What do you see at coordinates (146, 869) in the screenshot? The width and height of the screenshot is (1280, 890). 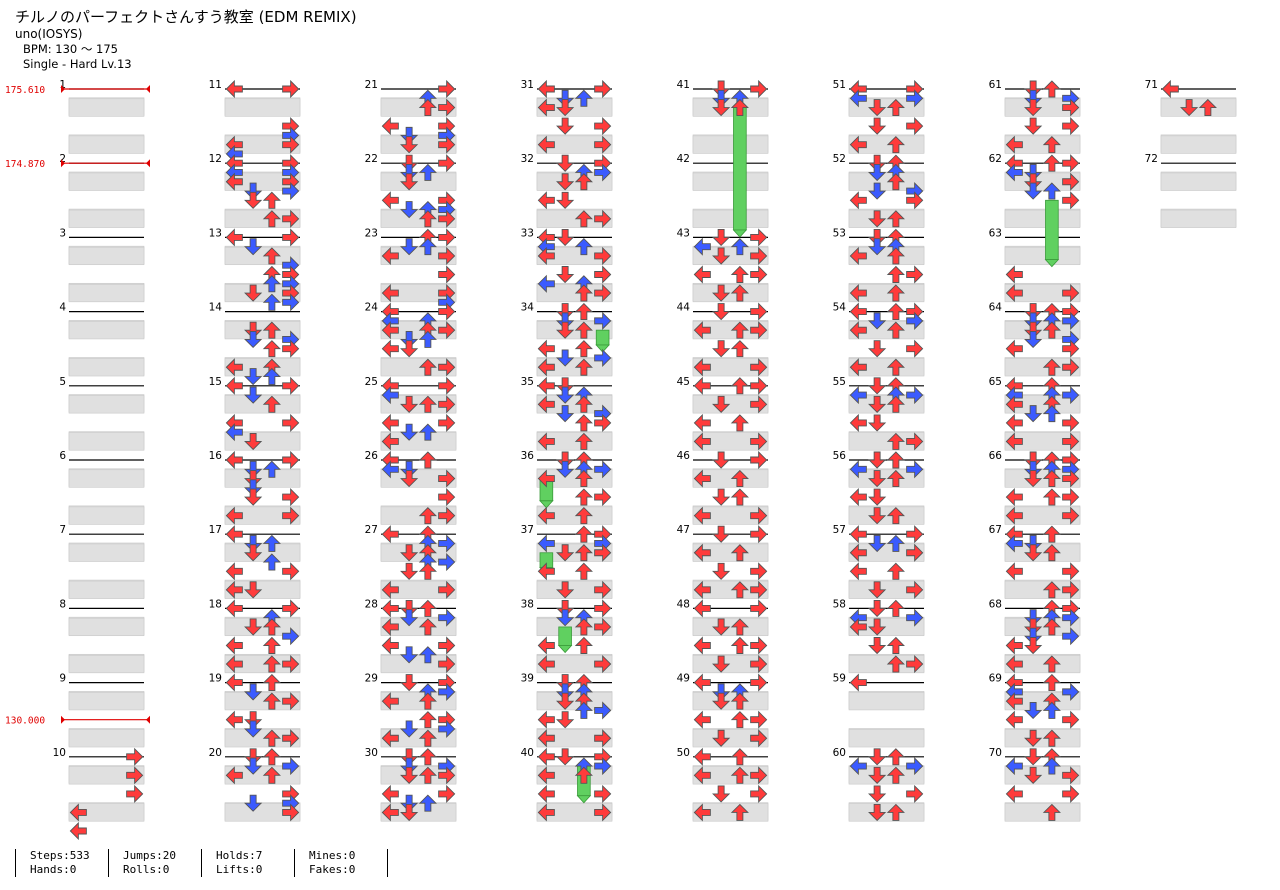 I see `rolls-count: Rolls:0` at bounding box center [146, 869].